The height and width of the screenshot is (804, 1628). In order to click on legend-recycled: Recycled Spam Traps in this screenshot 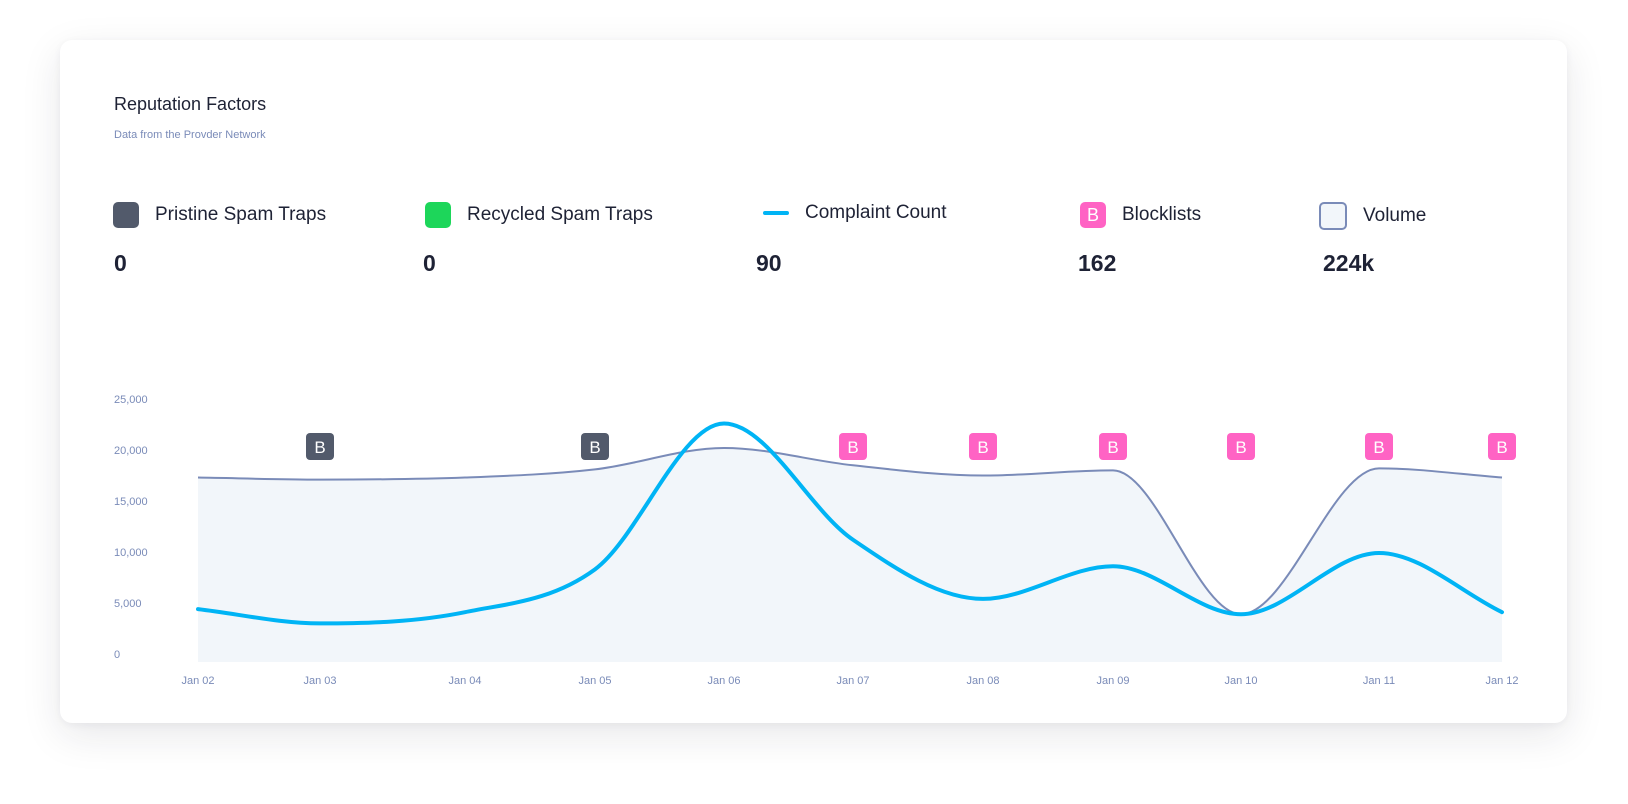, I will do `click(539, 215)`.